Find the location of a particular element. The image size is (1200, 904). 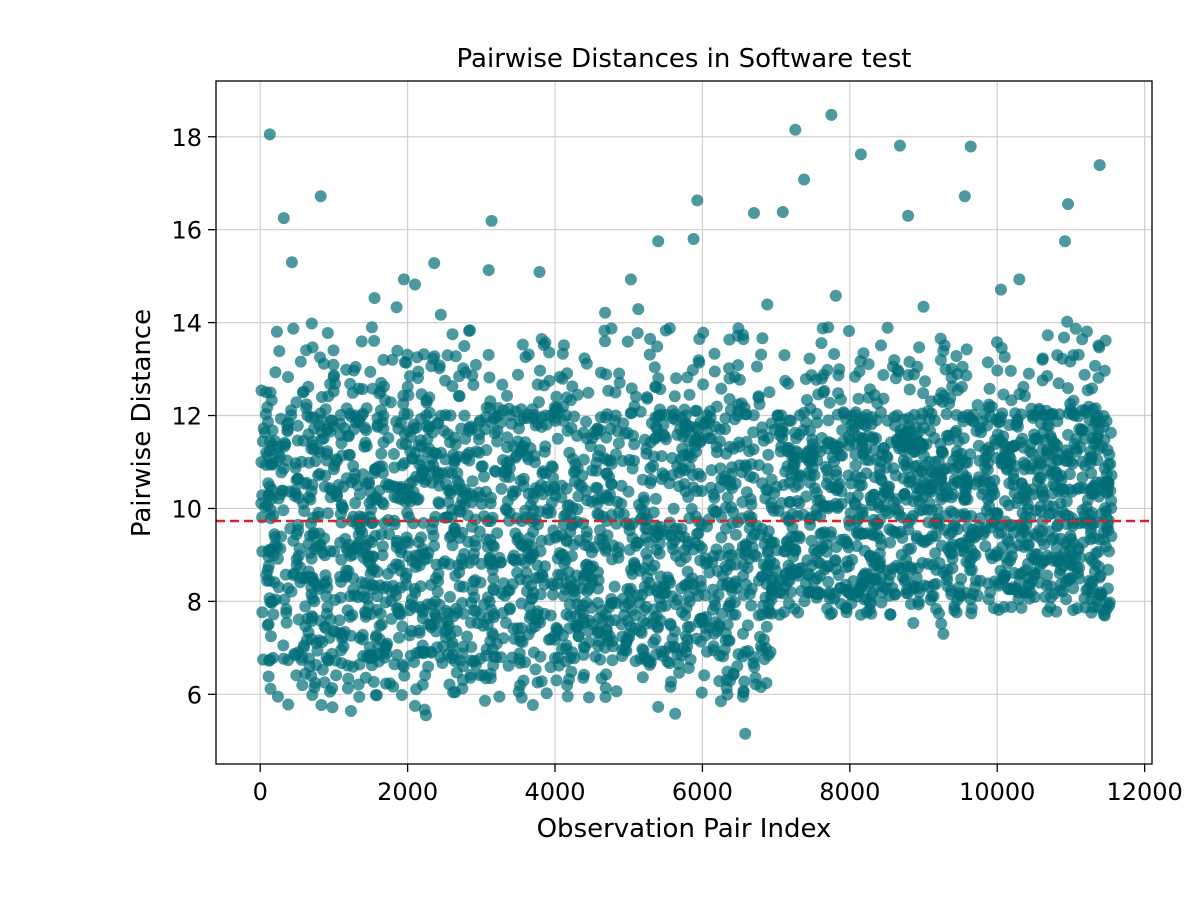

outlier-point is located at coordinates (277, 696).